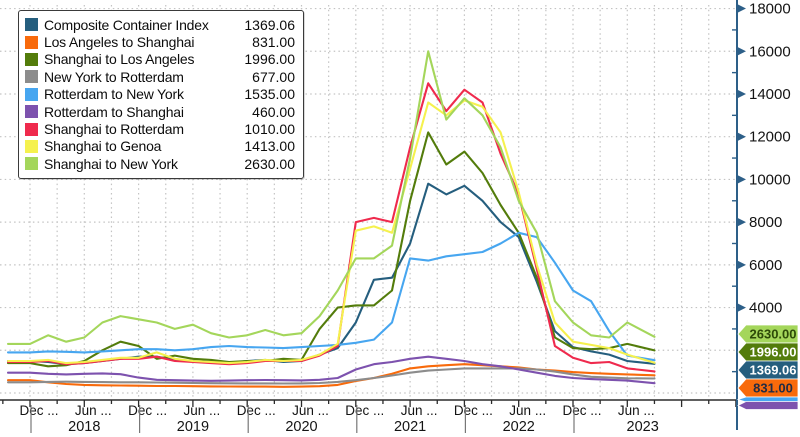 The width and height of the screenshot is (800, 437). Describe the element at coordinates (773, 352) in the screenshot. I see `end-value-badge-text: 1996.00` at that location.